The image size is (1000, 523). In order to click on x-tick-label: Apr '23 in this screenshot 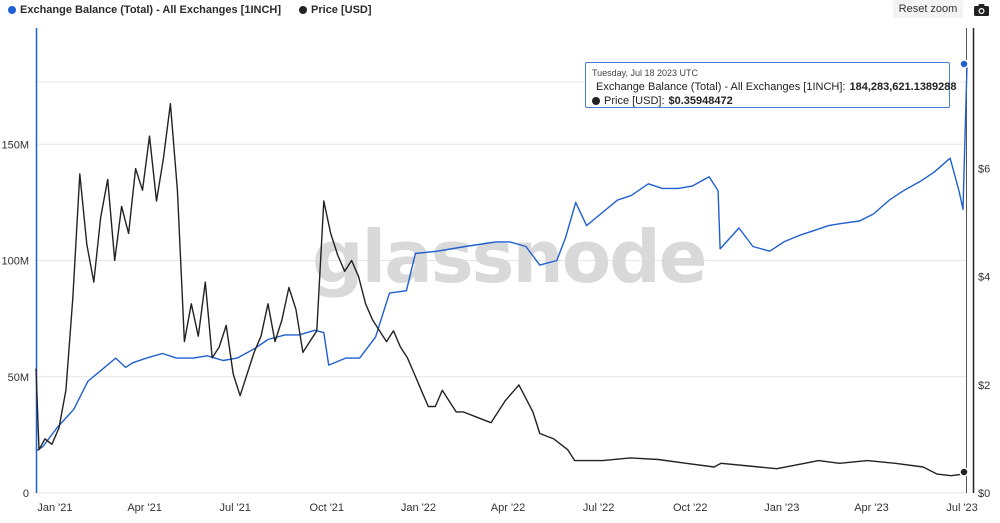, I will do `click(871, 508)`.